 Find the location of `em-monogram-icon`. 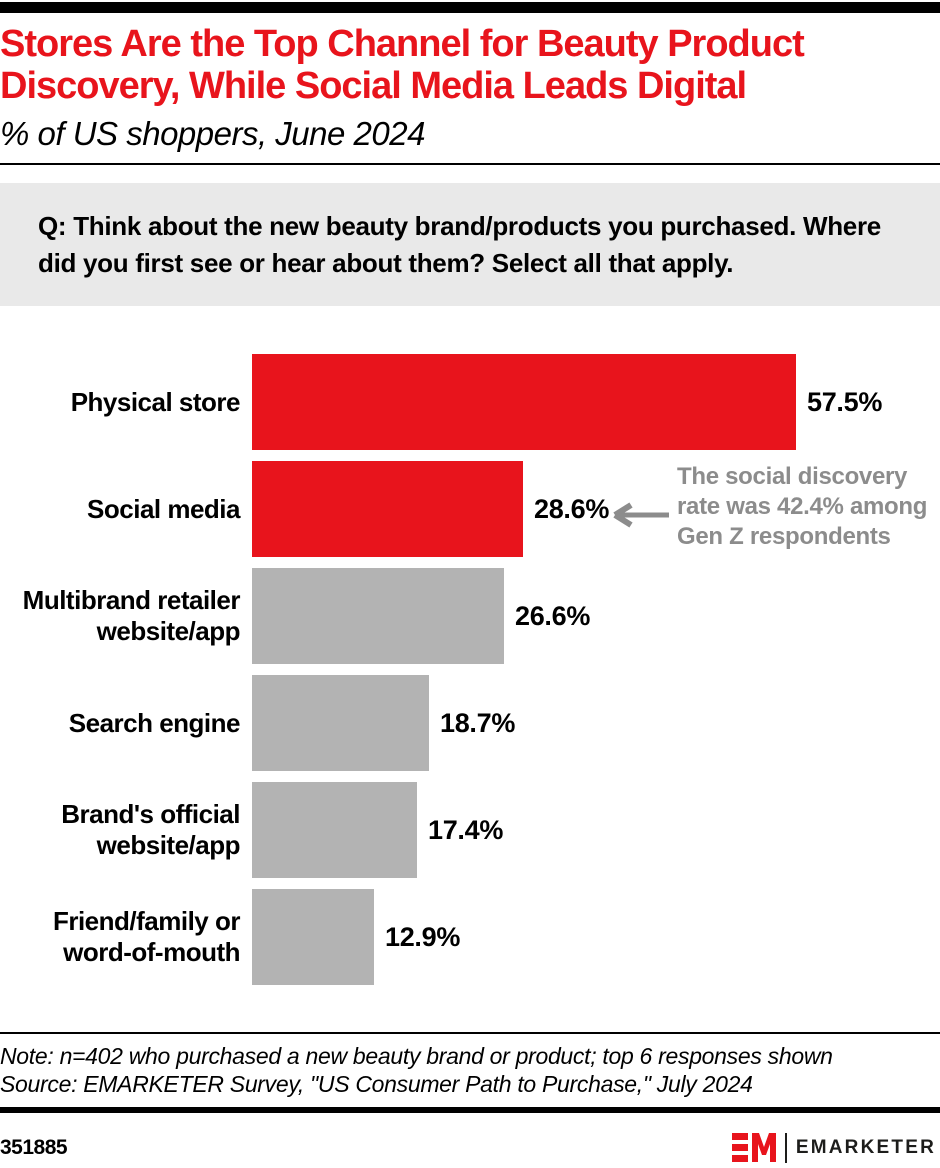

em-monogram-icon is located at coordinates (753, 1147).